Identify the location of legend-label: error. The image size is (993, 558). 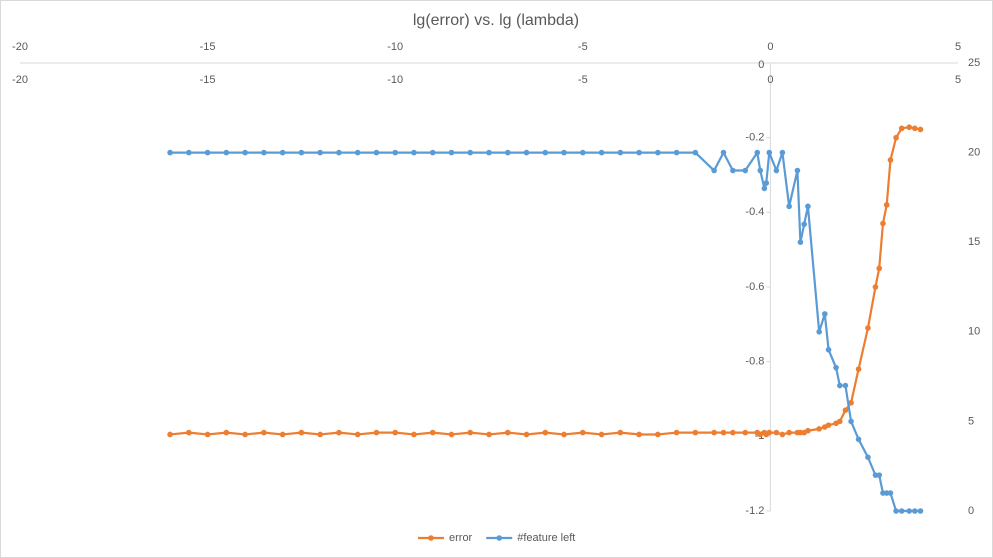
(461, 538).